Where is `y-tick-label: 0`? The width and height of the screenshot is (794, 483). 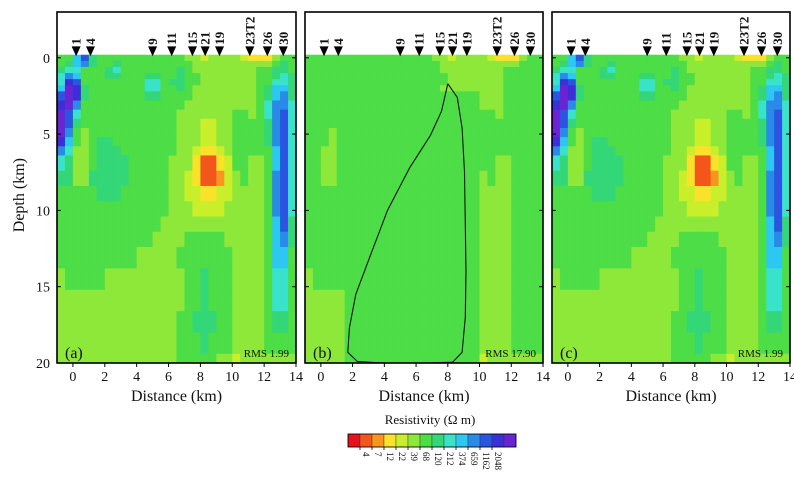
y-tick-label: 0 is located at coordinates (46, 59).